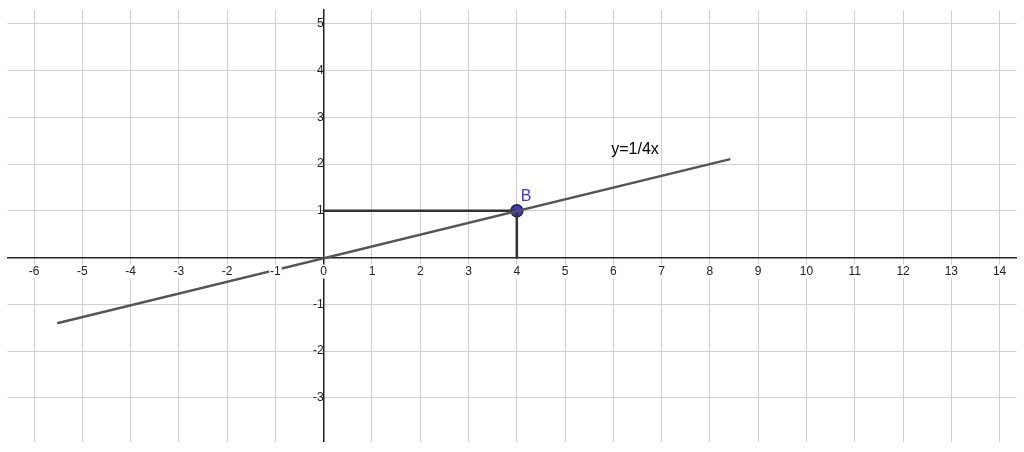 This screenshot has width=1024, height=452. I want to click on x-tick-label: 8, so click(710, 270).